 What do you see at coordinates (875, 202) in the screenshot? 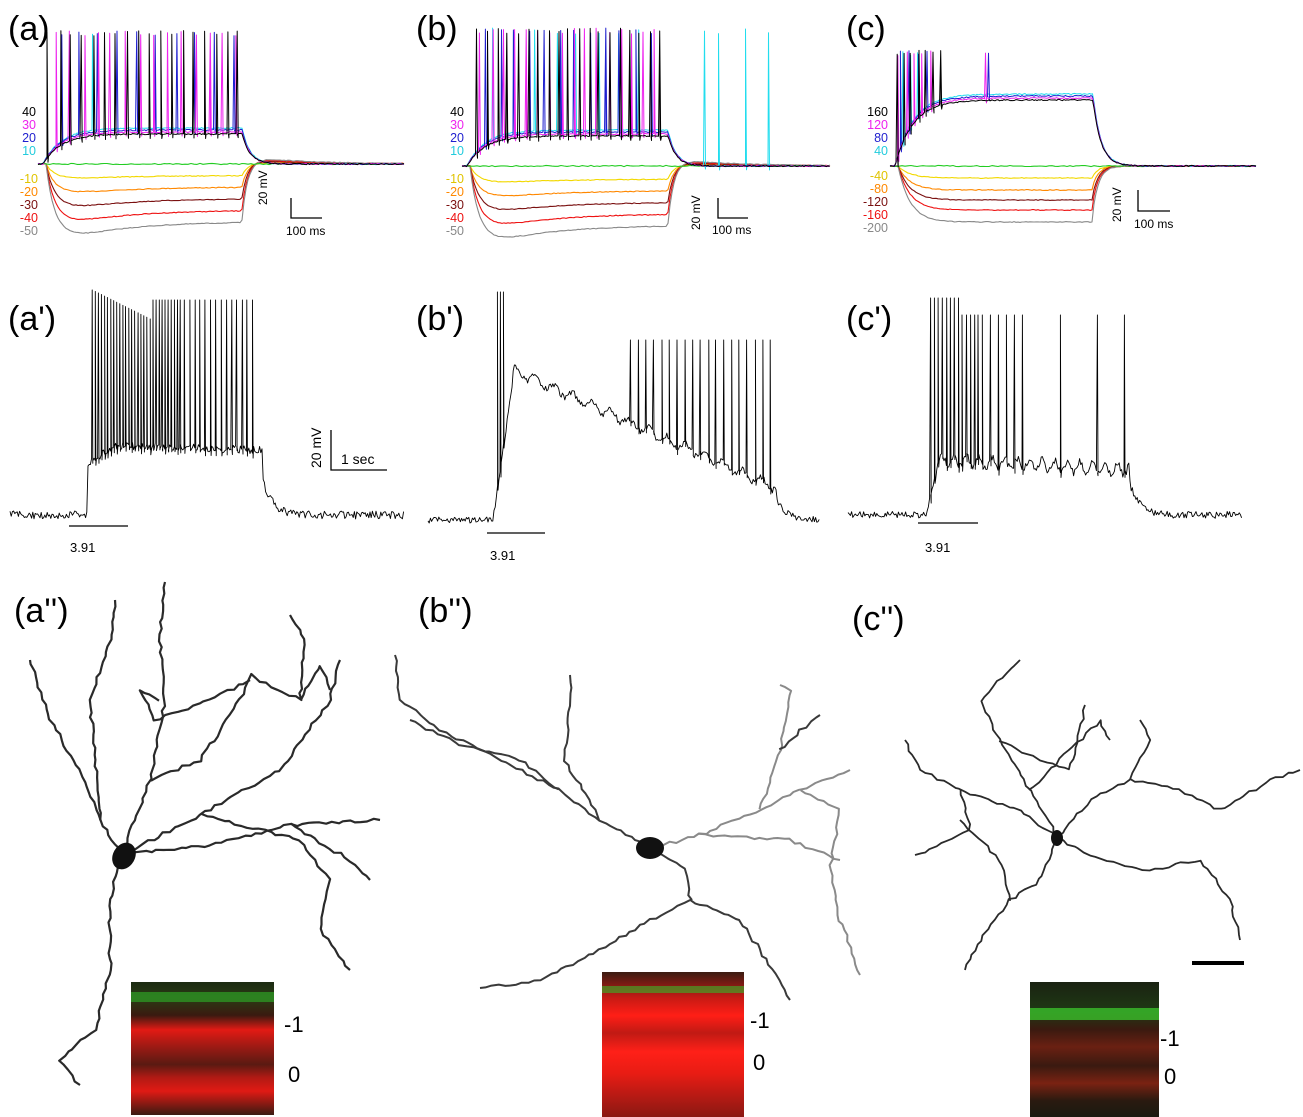
I see `step-label-c-m120: -120` at bounding box center [875, 202].